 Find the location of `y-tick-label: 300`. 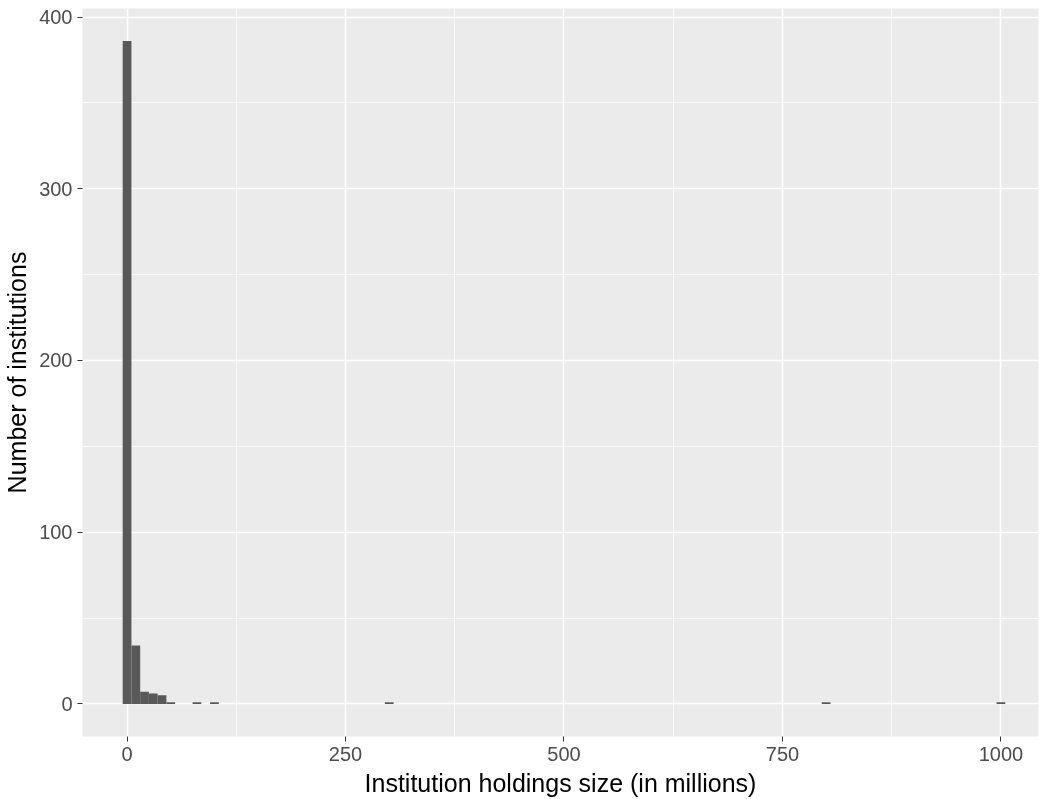

y-tick-label: 300 is located at coordinates (56, 188).